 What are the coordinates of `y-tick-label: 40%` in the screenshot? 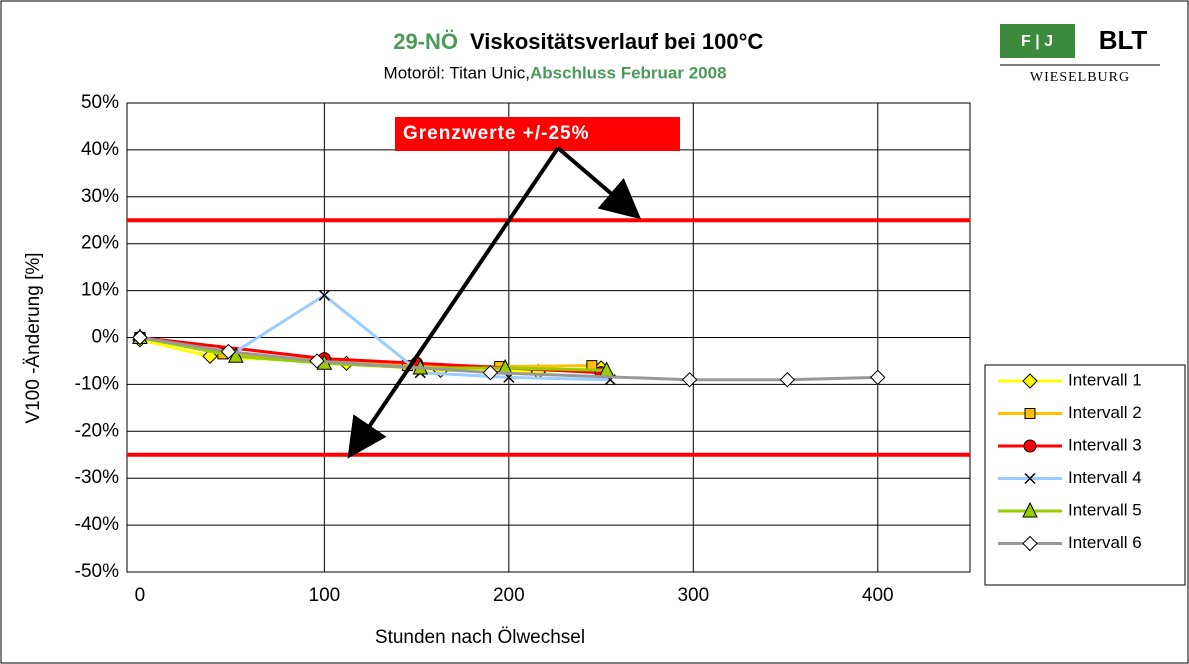 It's located at (100, 149).